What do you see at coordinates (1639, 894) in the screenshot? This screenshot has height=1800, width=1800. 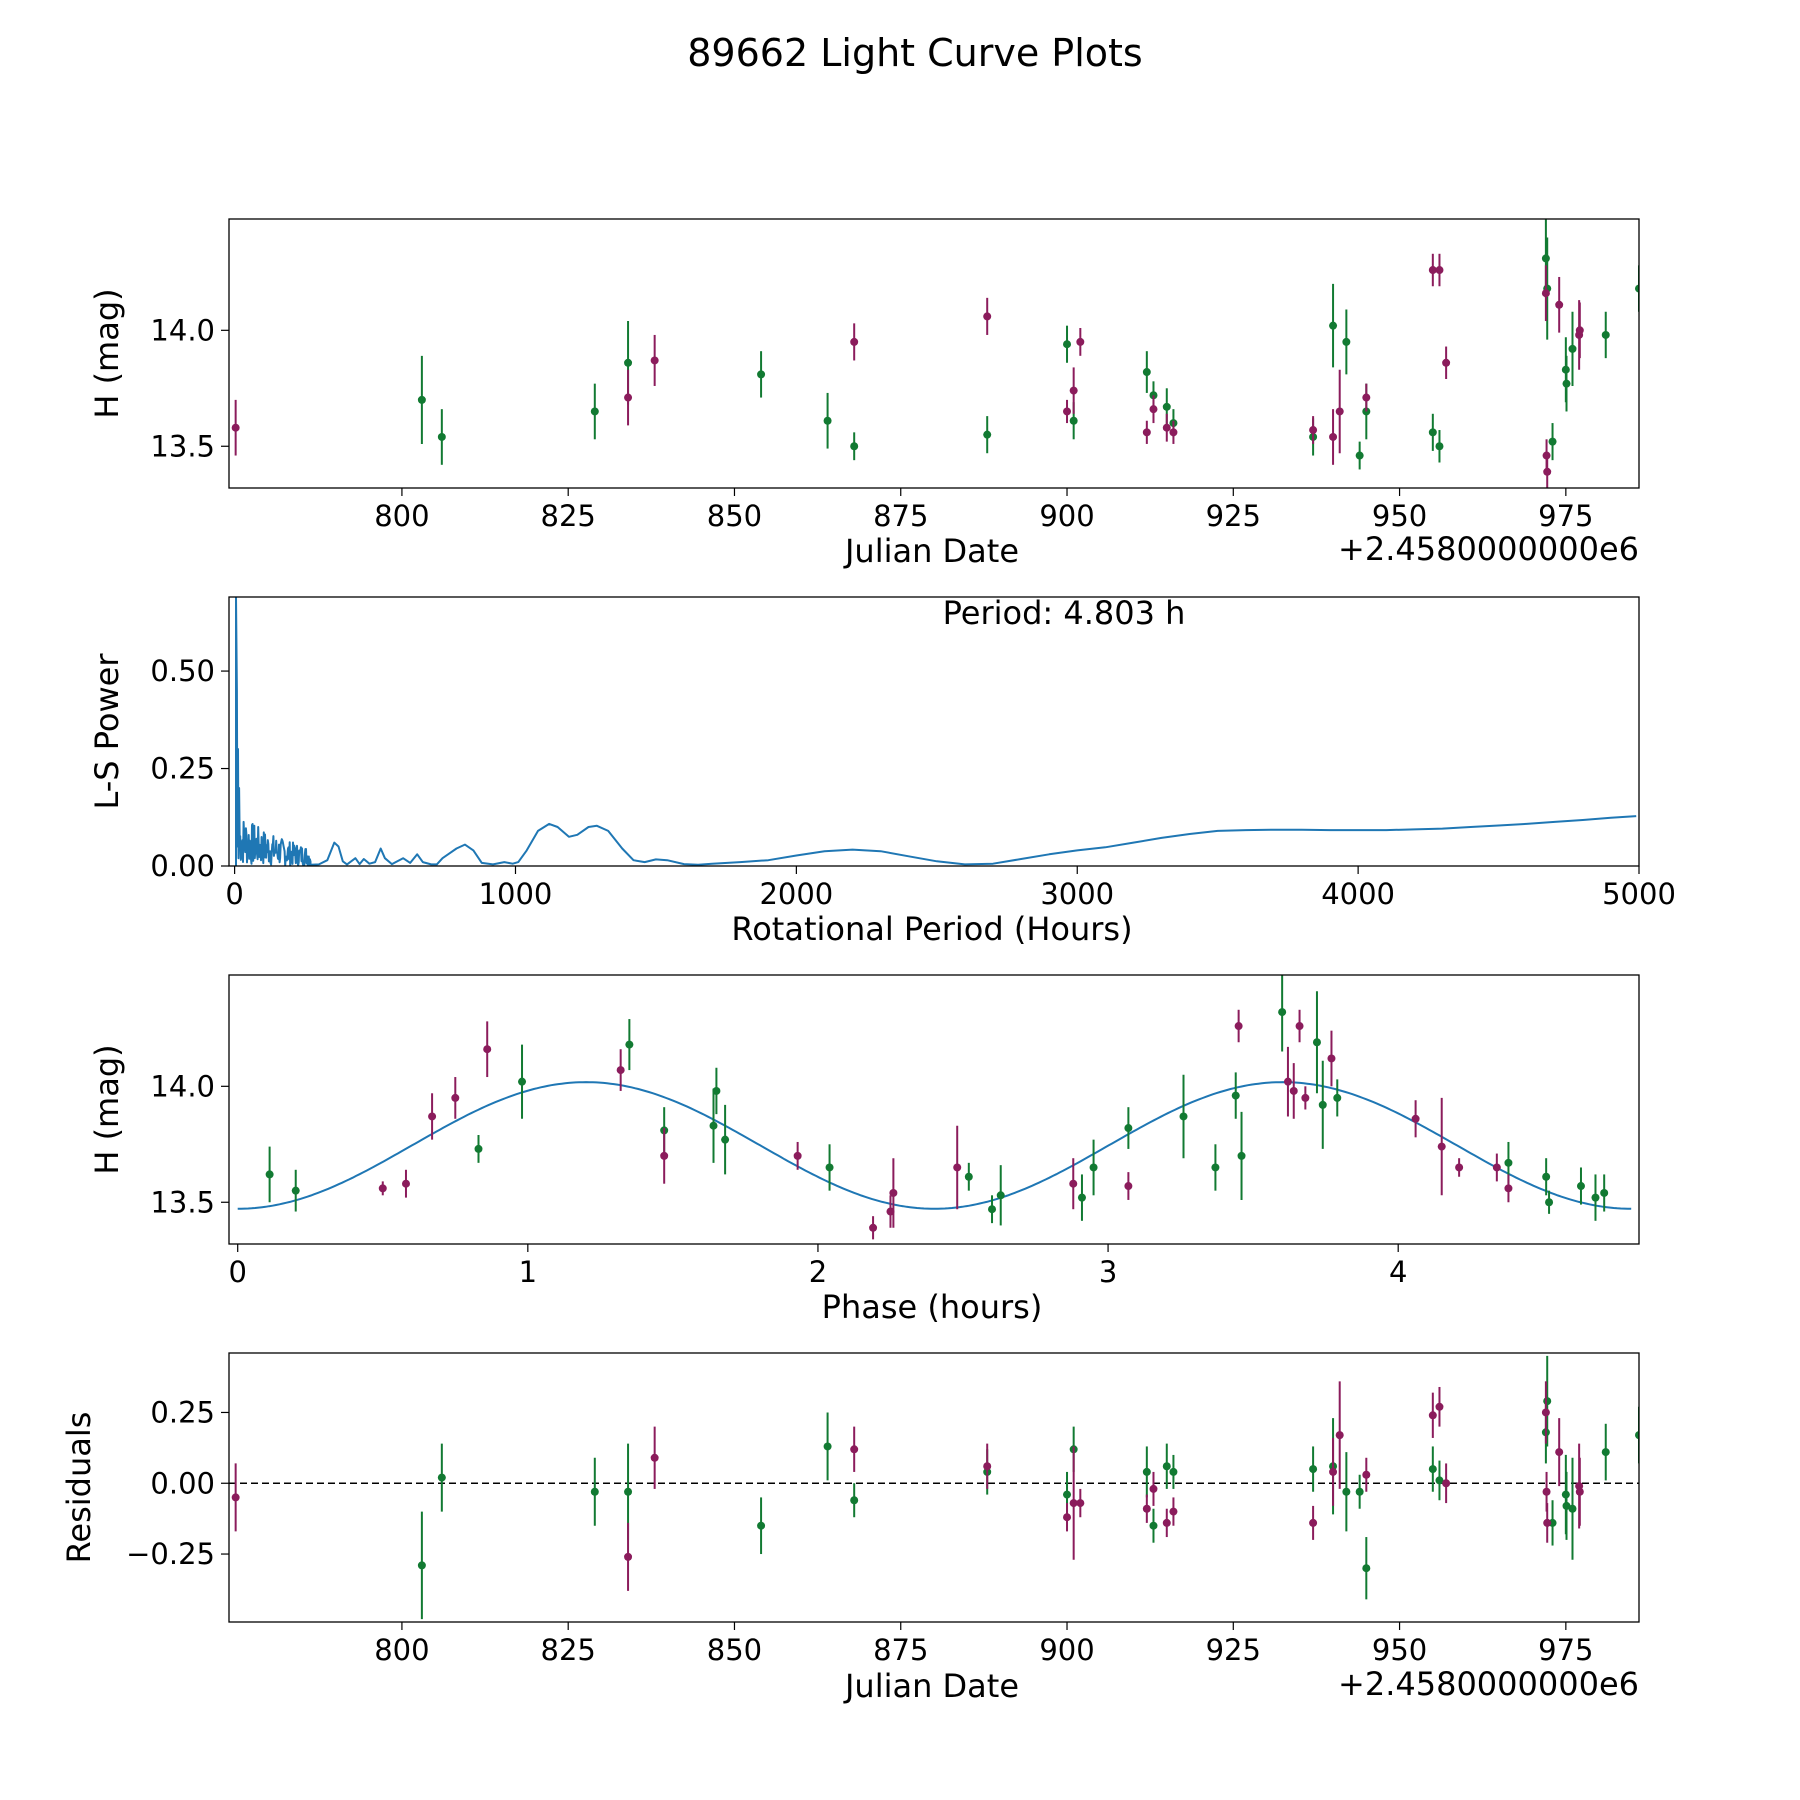 I see `x-tick-label: 5000` at bounding box center [1639, 894].